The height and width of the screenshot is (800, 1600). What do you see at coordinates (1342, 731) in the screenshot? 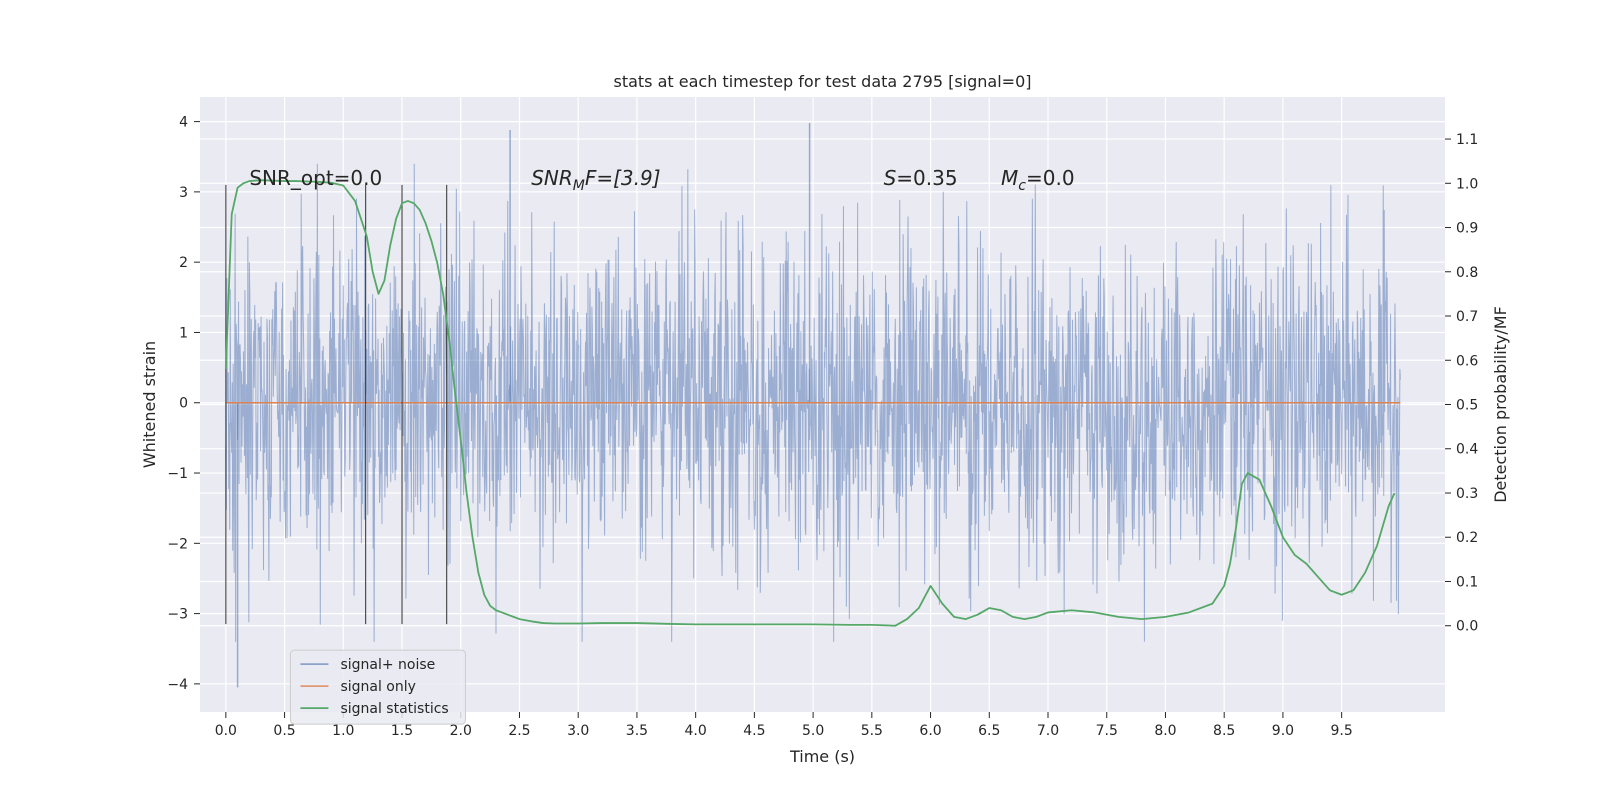
I see `x-tick-label: 9.5` at bounding box center [1342, 731].